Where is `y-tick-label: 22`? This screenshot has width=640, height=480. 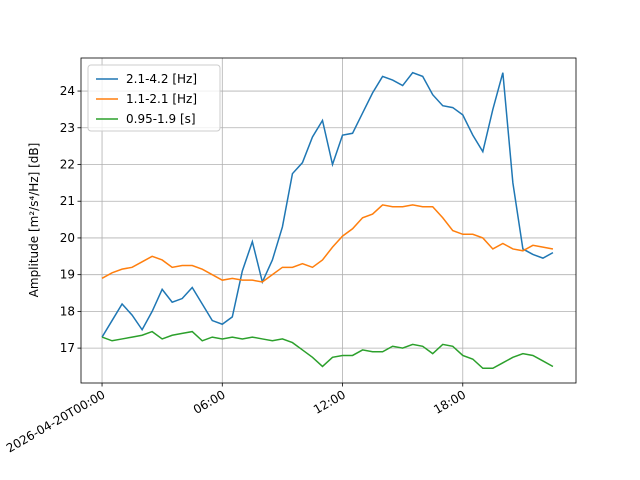
y-tick-label: 22 is located at coordinates (67, 164).